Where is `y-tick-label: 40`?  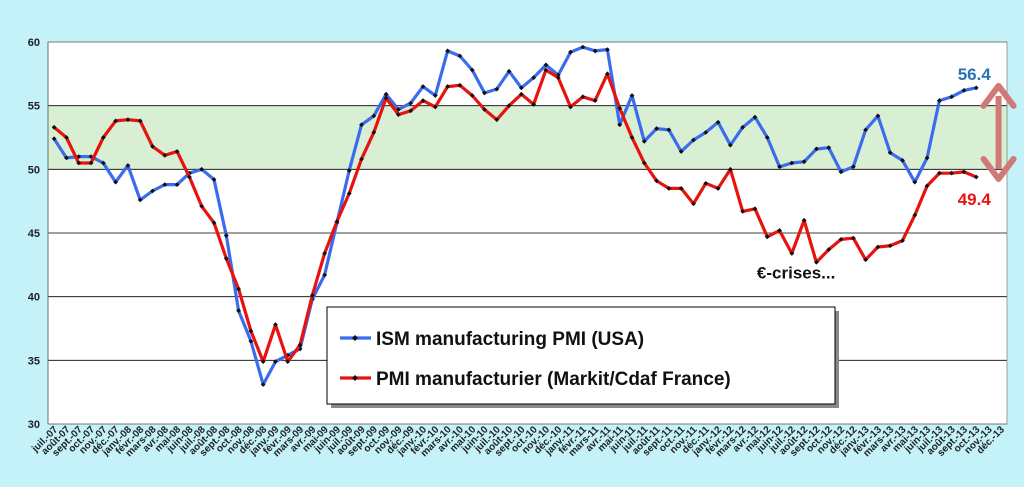
y-tick-label: 40 is located at coordinates (34, 298).